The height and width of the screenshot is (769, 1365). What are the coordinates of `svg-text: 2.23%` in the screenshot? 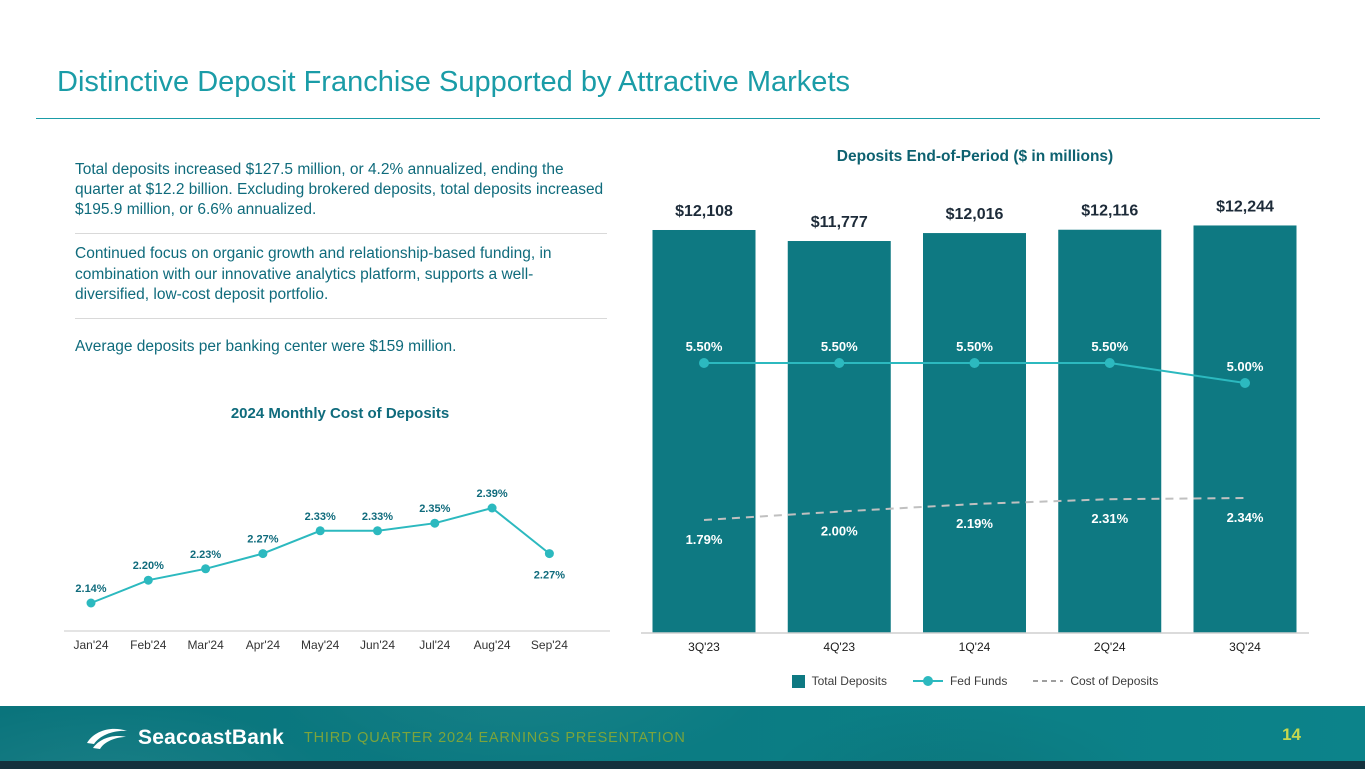 It's located at (205, 555).